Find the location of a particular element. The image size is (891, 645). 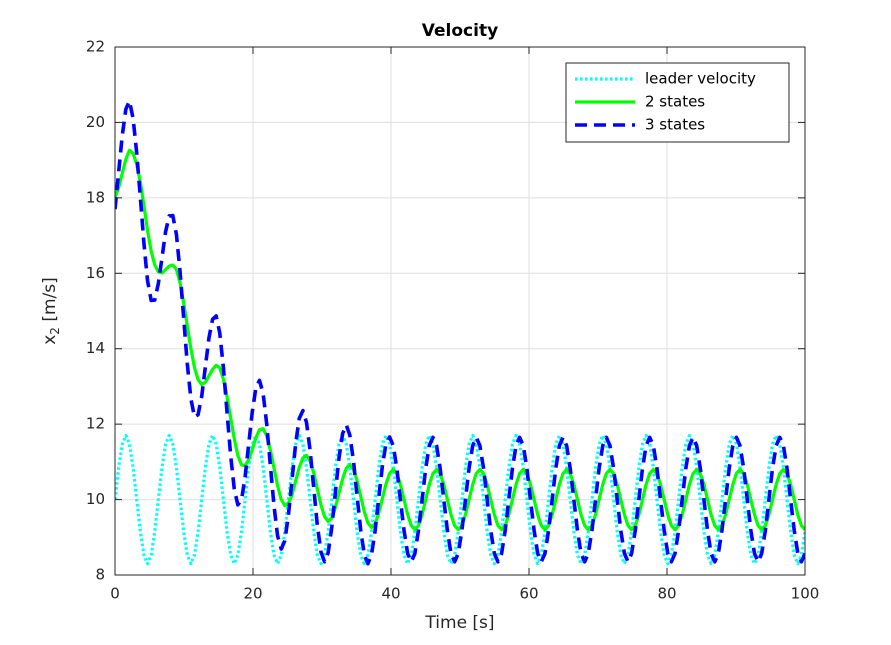

y-tick-label: 12 is located at coordinates (95, 424).